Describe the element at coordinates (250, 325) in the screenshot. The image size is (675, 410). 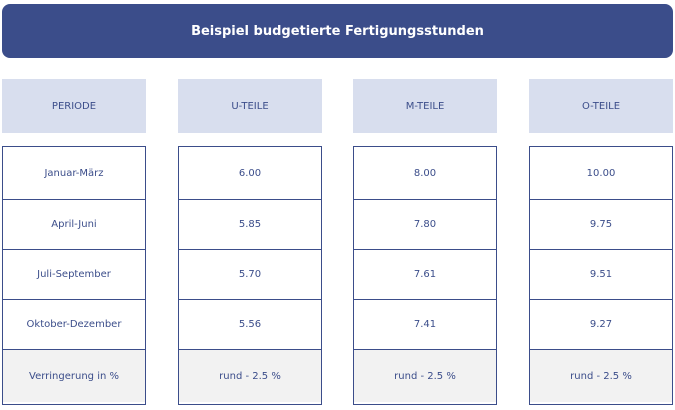
I see `table-cell: 5.56` at that location.